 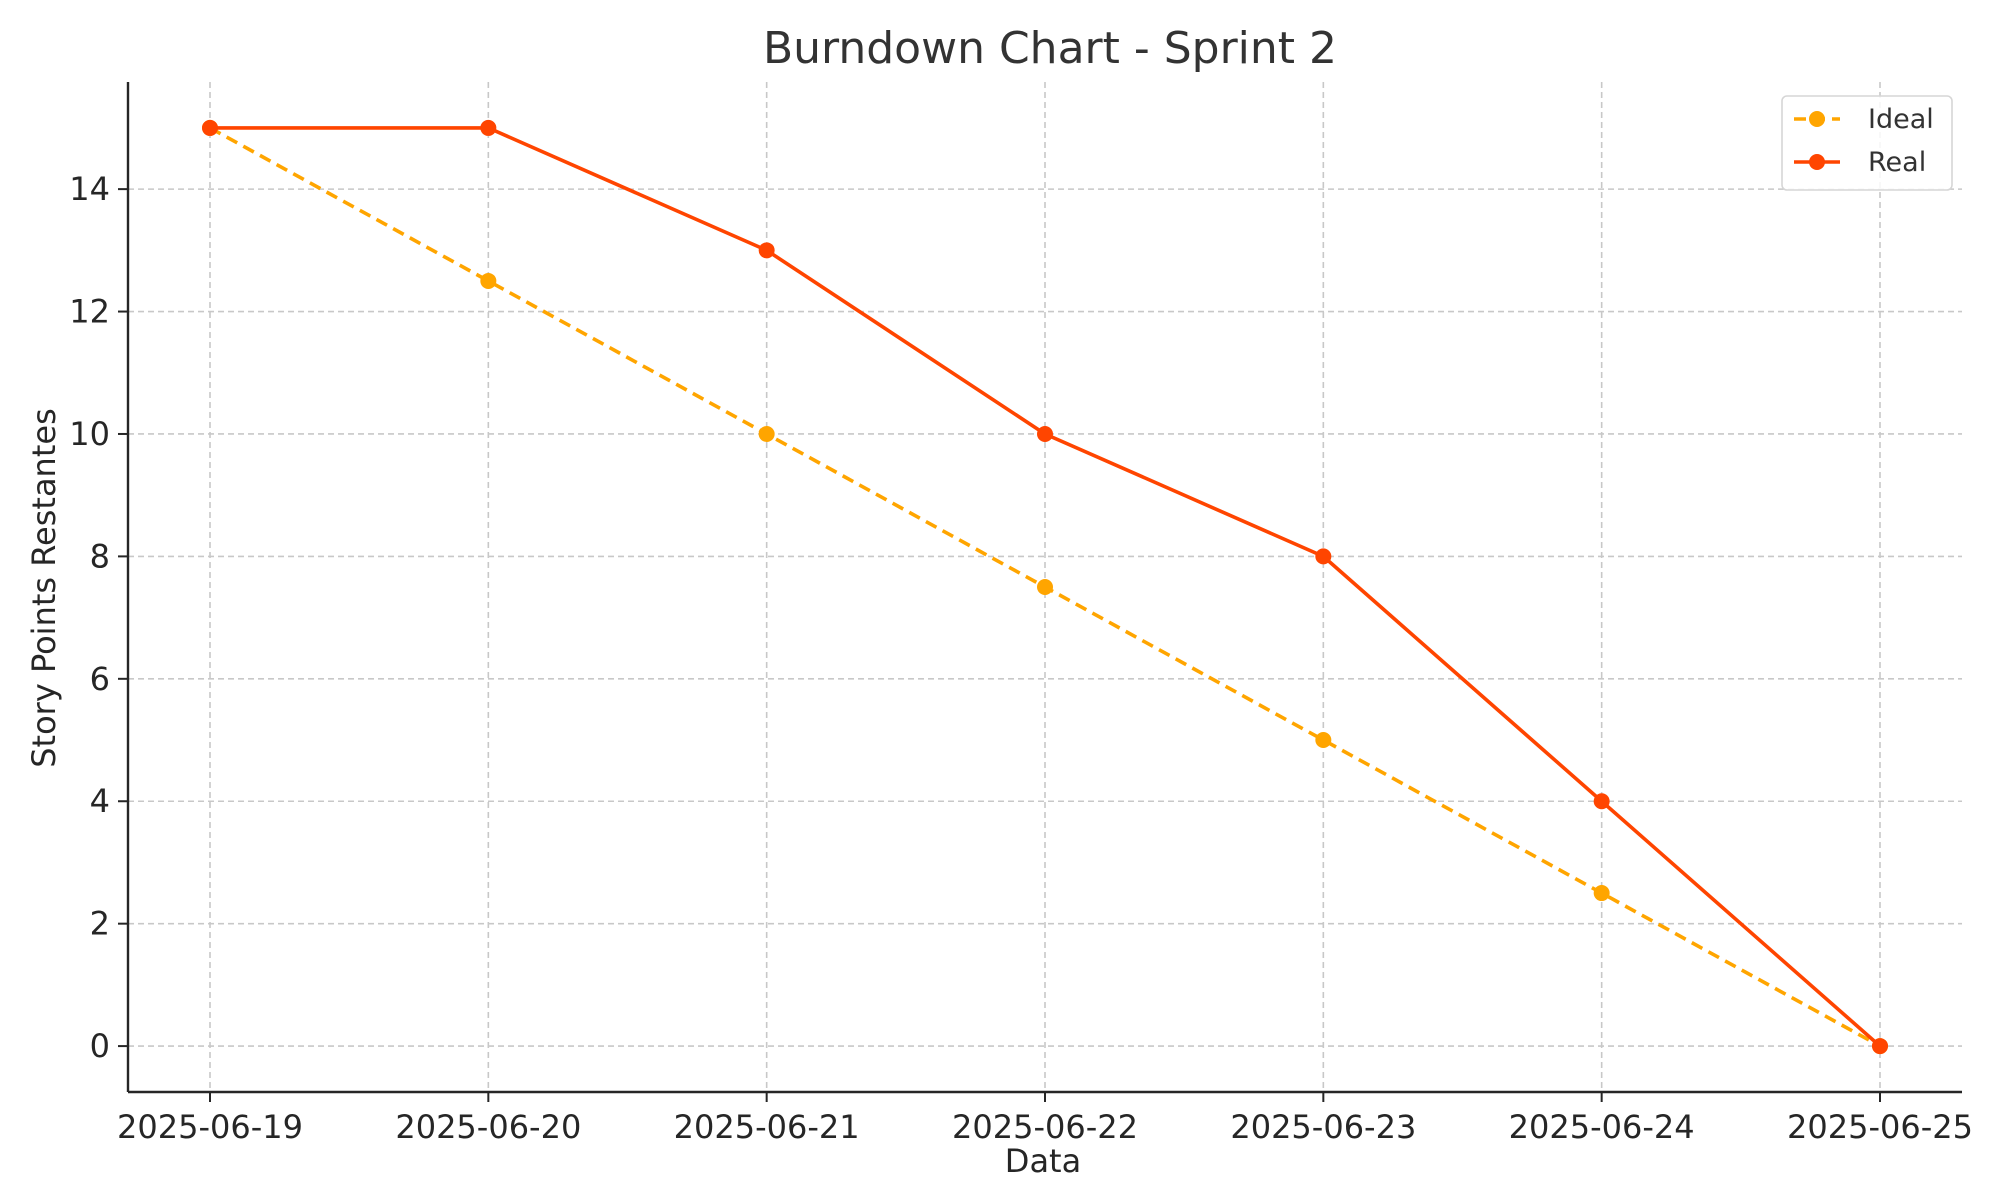 What do you see at coordinates (100, 924) in the screenshot?
I see `y-tick-label: 2` at bounding box center [100, 924].